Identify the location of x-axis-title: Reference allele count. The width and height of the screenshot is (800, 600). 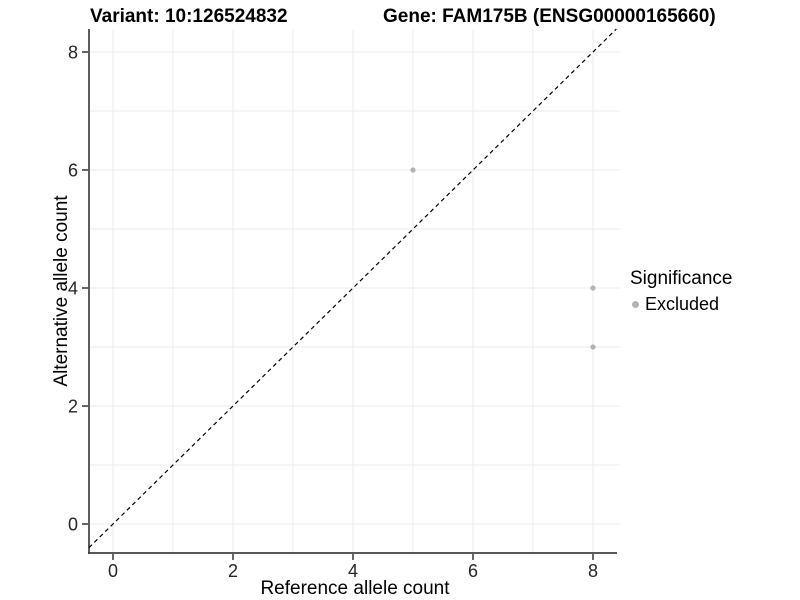
(355, 588).